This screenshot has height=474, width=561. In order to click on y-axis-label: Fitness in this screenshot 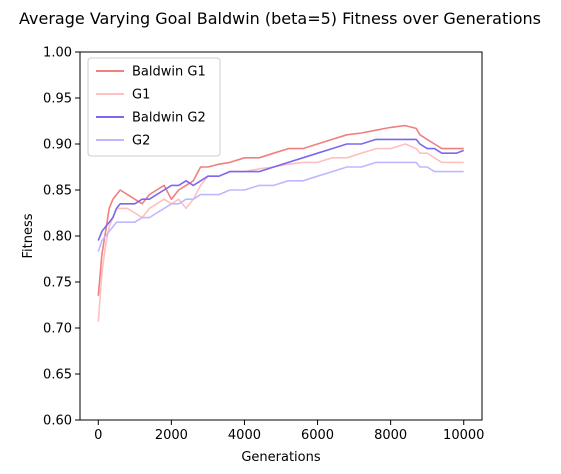, I will do `click(28, 235)`.